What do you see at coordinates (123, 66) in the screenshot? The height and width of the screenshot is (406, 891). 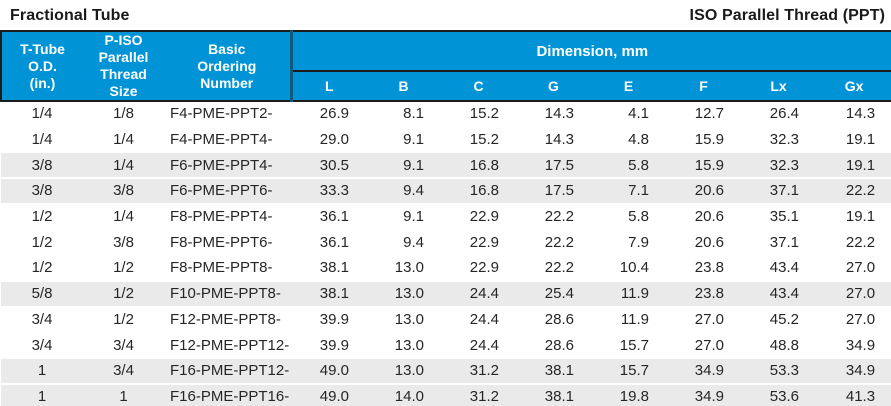 I see `header-thread-size: P-ISO Parallel Thread Size` at bounding box center [123, 66].